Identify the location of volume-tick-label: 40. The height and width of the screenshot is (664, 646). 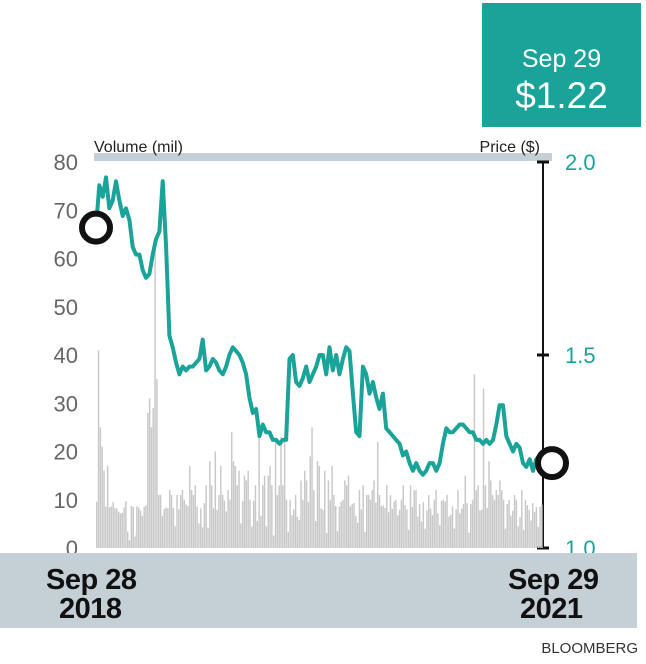
(66, 355).